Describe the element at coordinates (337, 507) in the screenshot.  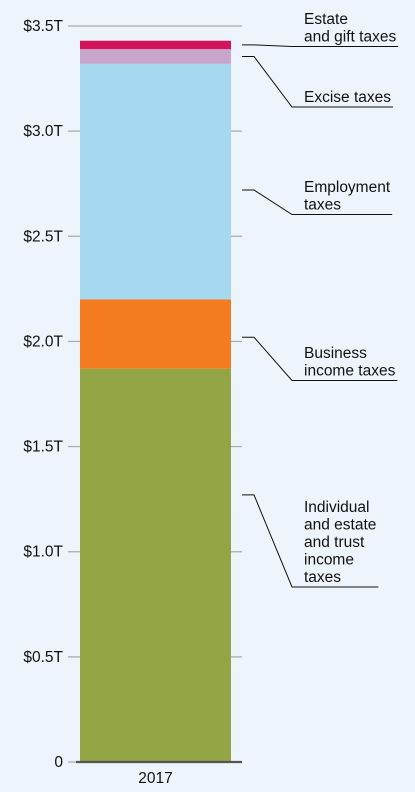
I see `callout-label: Individual` at that location.